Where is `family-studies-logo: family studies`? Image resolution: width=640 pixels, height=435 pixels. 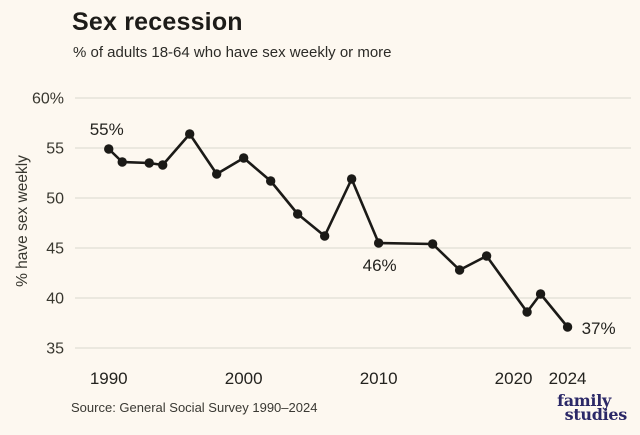 family-studies-logo: family studies is located at coordinates (592, 407).